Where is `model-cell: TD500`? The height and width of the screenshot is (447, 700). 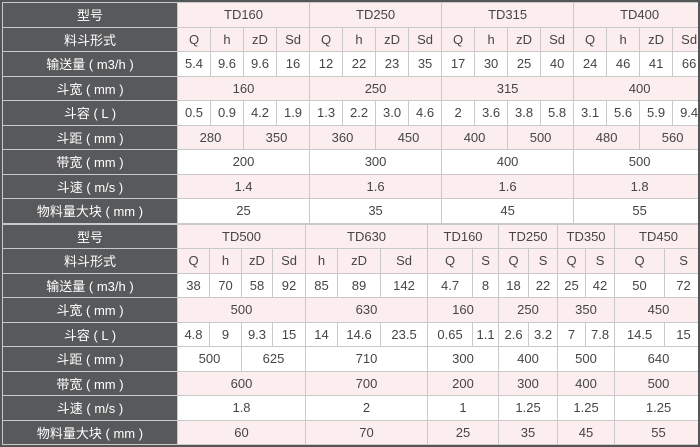 model-cell: TD500 is located at coordinates (241, 236).